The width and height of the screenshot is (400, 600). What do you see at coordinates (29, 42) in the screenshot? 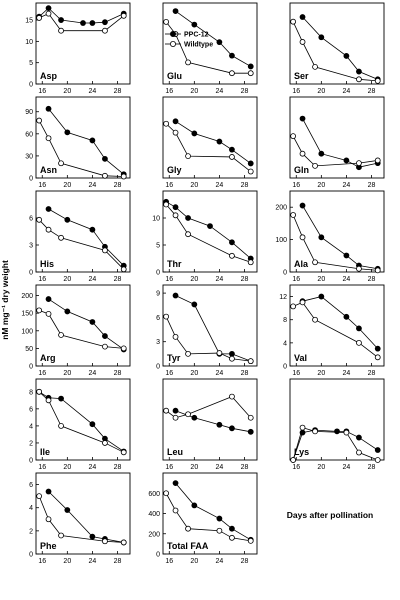
I see `y-tick-label-asp-10: 10` at bounding box center [29, 42].